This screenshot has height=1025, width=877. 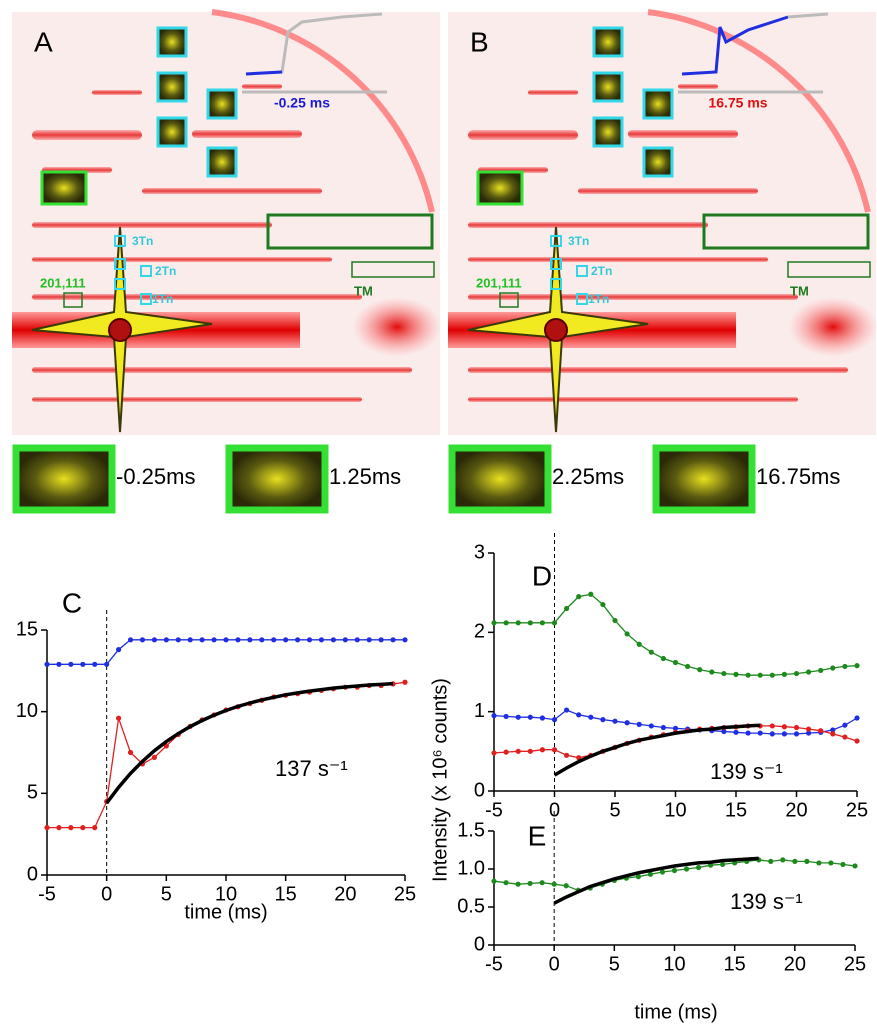 What do you see at coordinates (578, 241) in the screenshot?
I see `reflection-label: 3Tn` at bounding box center [578, 241].